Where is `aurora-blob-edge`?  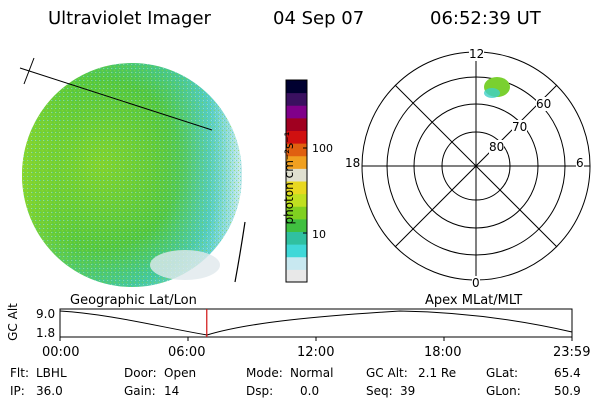 aurora-blob-edge is located at coordinates (492, 93).